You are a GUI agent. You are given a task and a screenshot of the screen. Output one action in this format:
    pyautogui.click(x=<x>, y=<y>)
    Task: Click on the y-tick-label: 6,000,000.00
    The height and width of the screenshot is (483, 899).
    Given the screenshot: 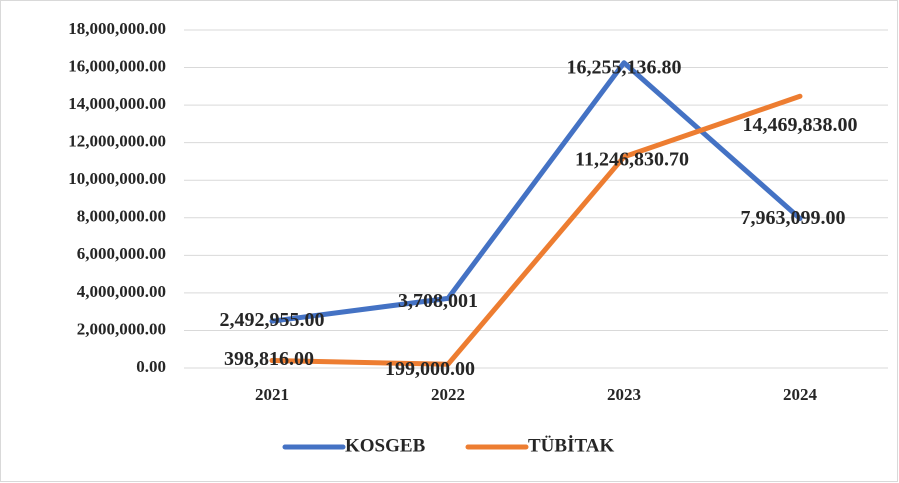 What is the action you would take?
    pyautogui.click(x=121, y=253)
    